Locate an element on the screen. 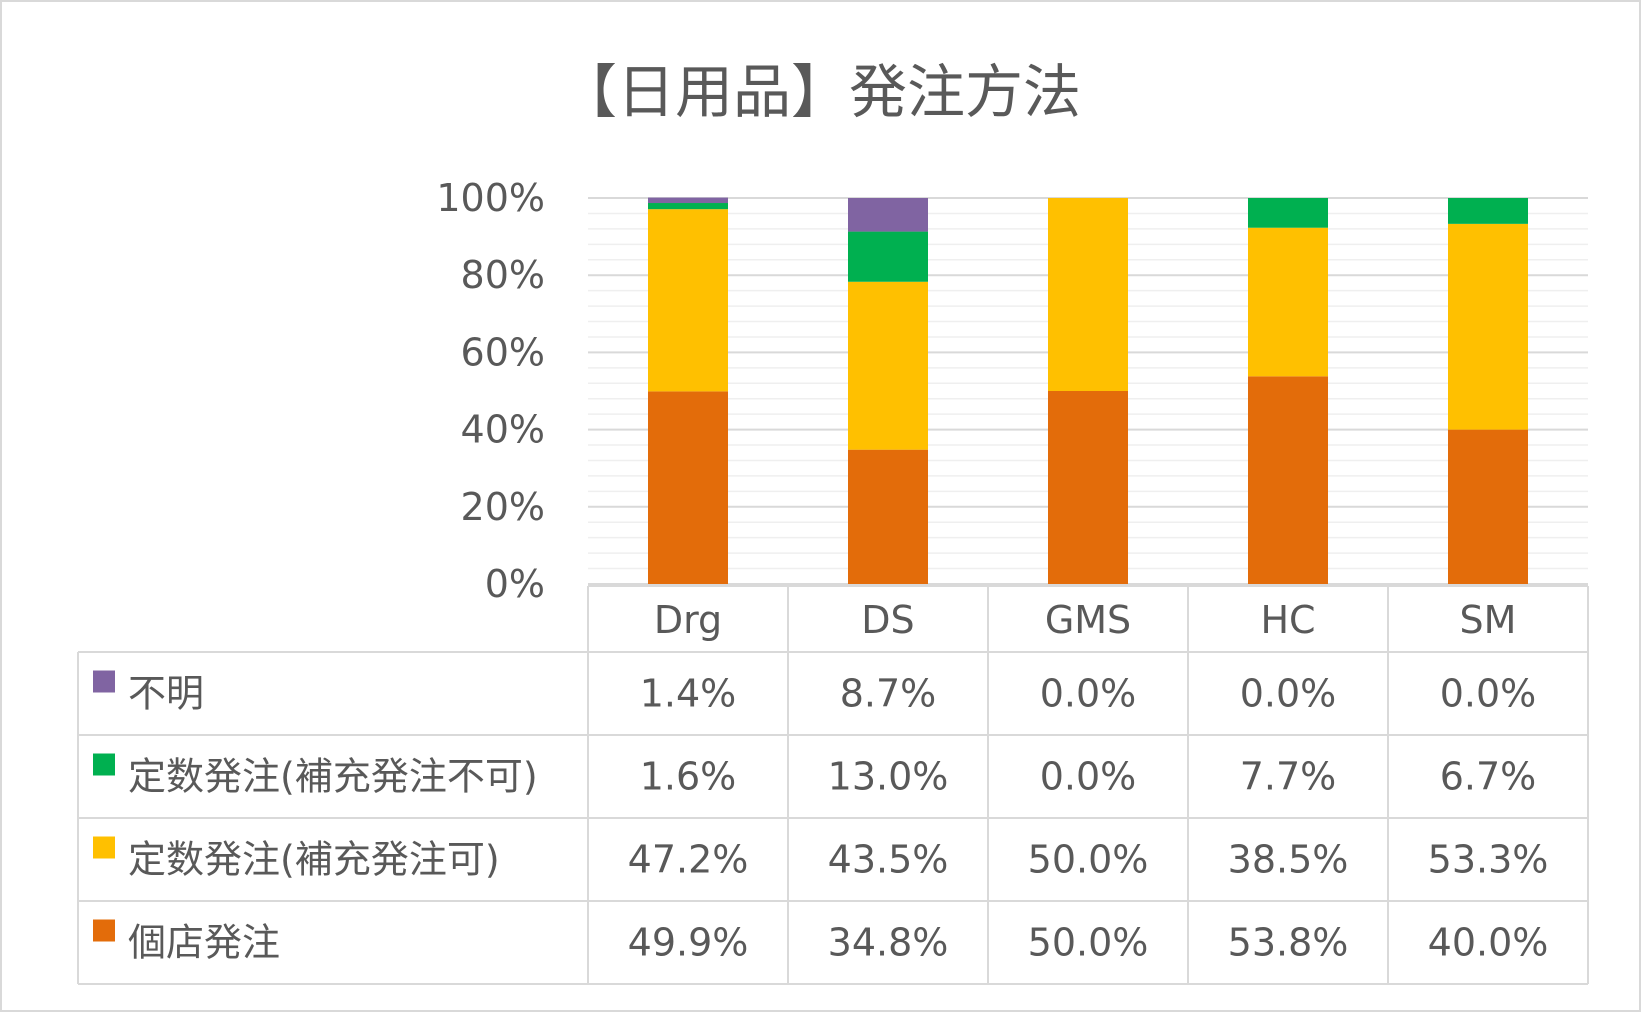 The height and width of the screenshot is (1012, 1641). data-label: 40.0% is located at coordinates (1488, 943).